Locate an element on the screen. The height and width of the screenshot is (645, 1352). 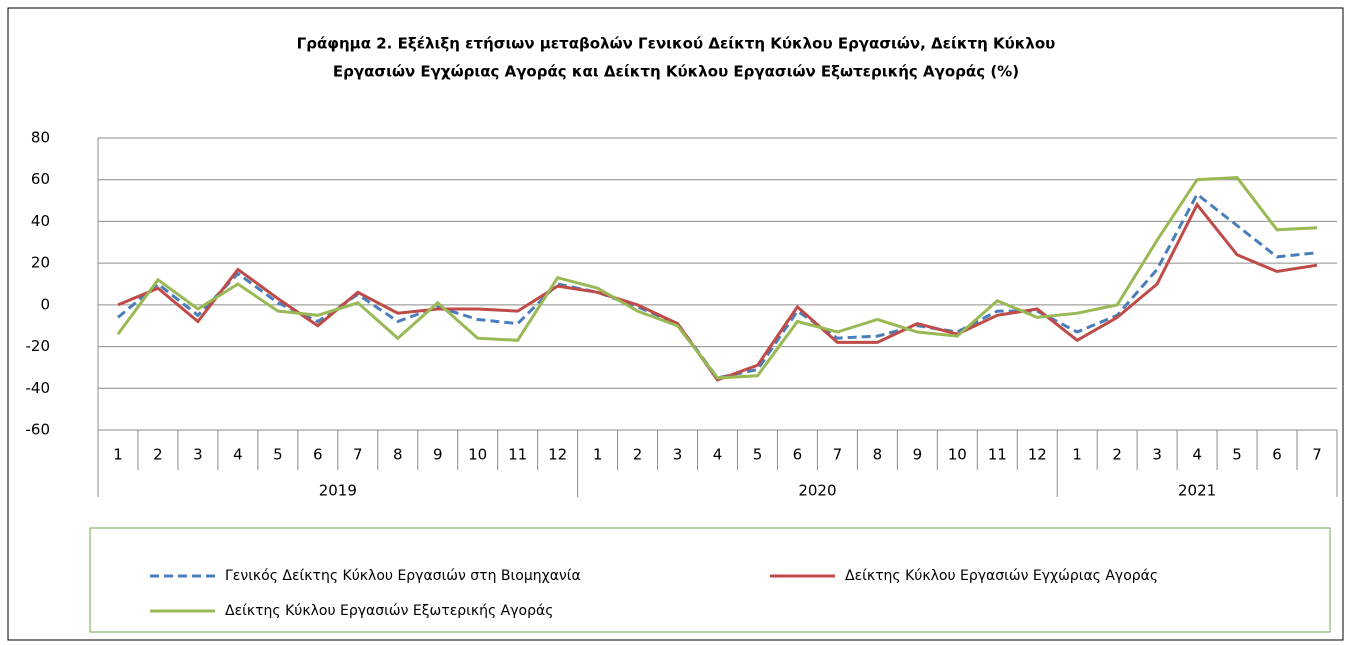
y-tick-label: -60 is located at coordinates (38, 430).